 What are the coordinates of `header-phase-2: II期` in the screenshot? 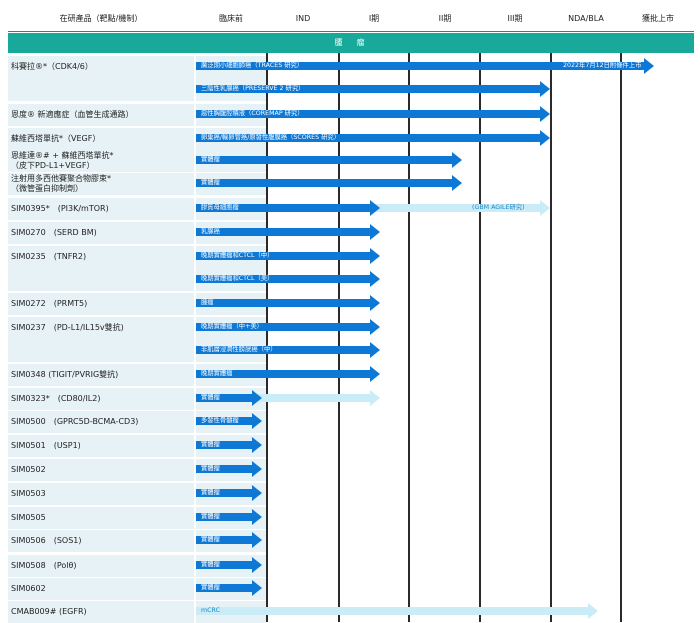 It's located at (445, 18).